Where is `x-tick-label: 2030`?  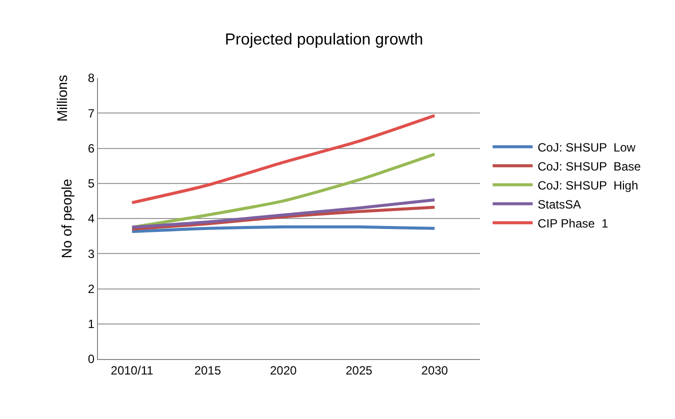
x-tick-label: 2030 is located at coordinates (434, 370).